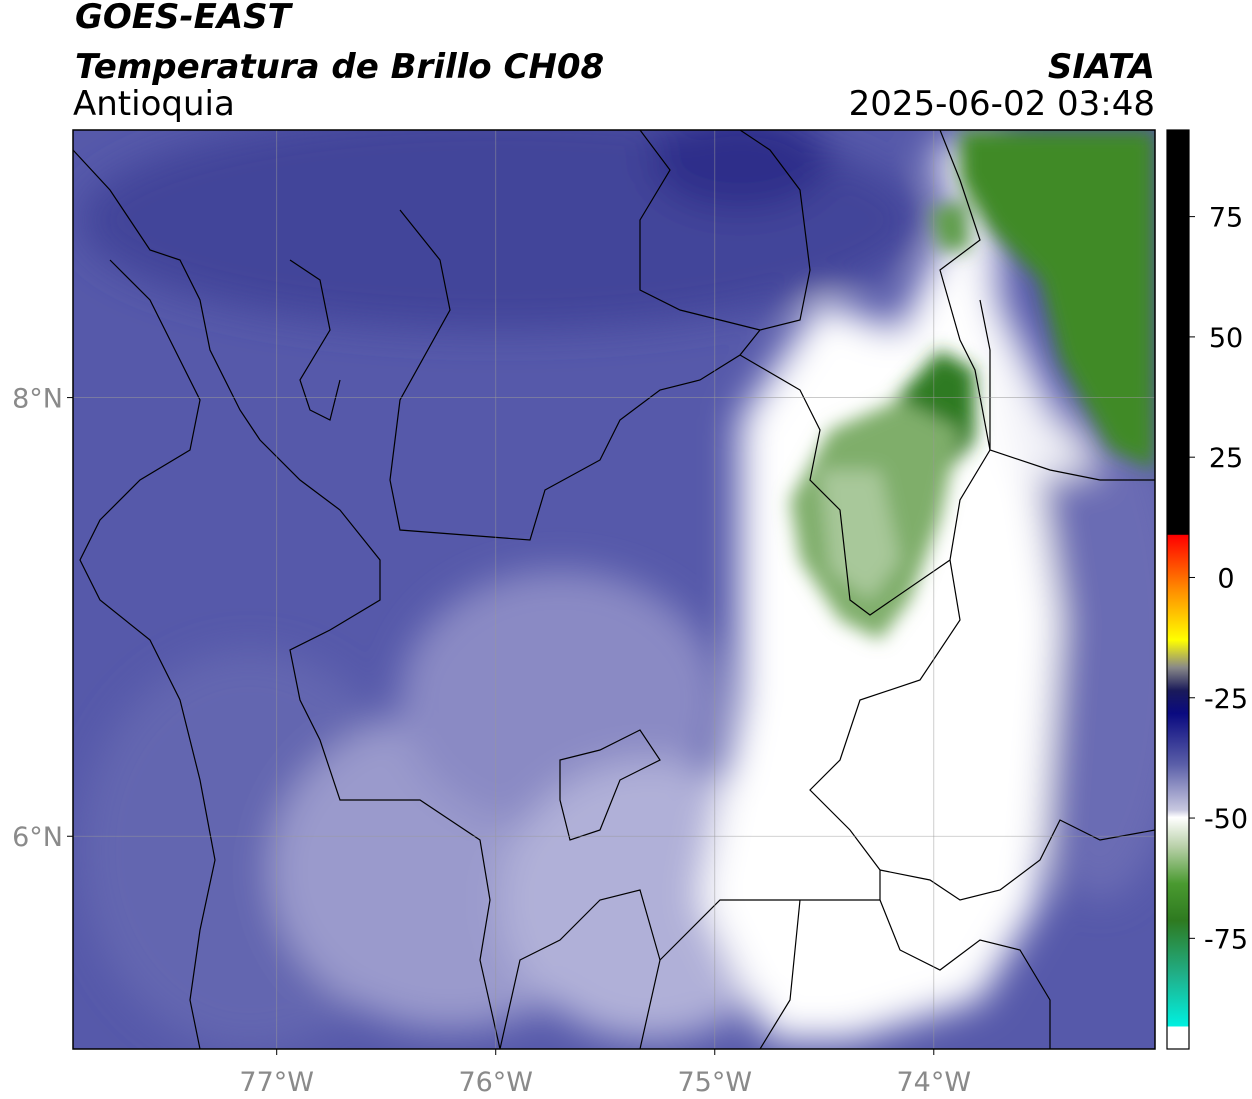 The width and height of the screenshot is (1252, 1099). Describe the element at coordinates (934, 1082) in the screenshot. I see `x-tick-label: 74°W` at that location.